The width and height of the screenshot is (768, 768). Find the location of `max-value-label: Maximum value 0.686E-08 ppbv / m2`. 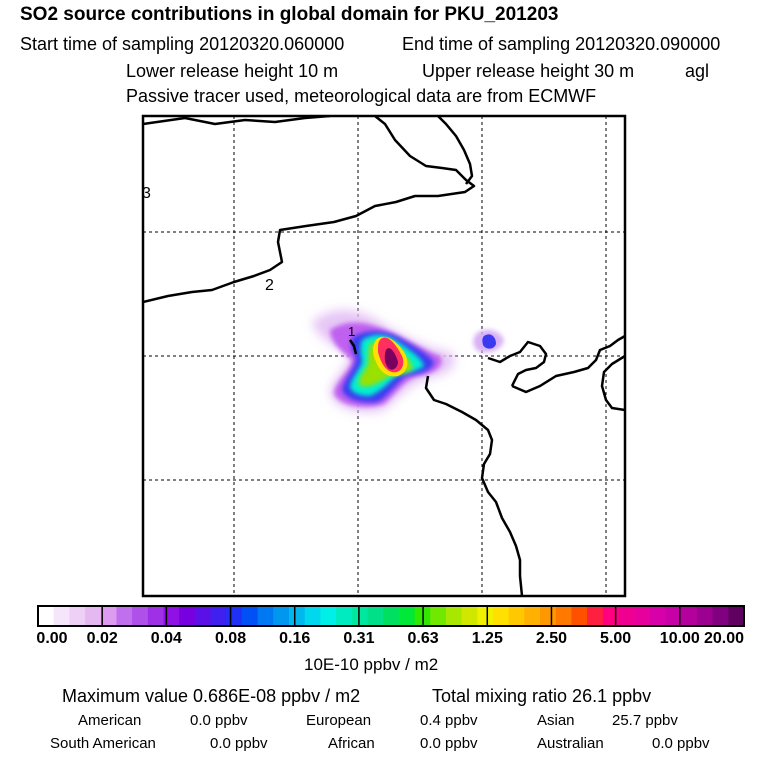

max-value-label: Maximum value 0.686E-08 ppbv / m2 is located at coordinates (211, 696).